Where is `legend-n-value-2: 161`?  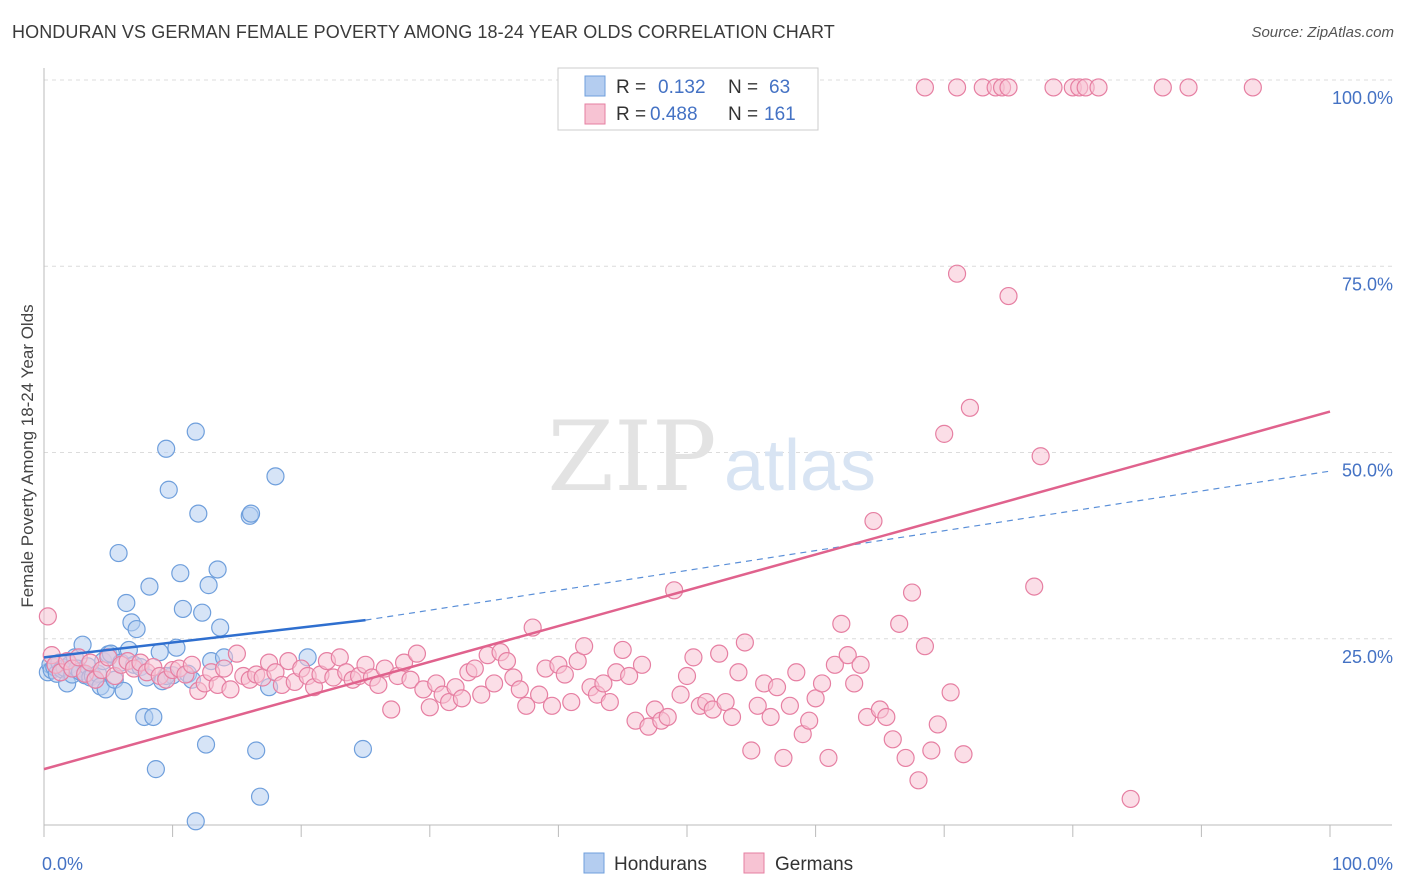
legend-n-value-2: 161 is located at coordinates (780, 114).